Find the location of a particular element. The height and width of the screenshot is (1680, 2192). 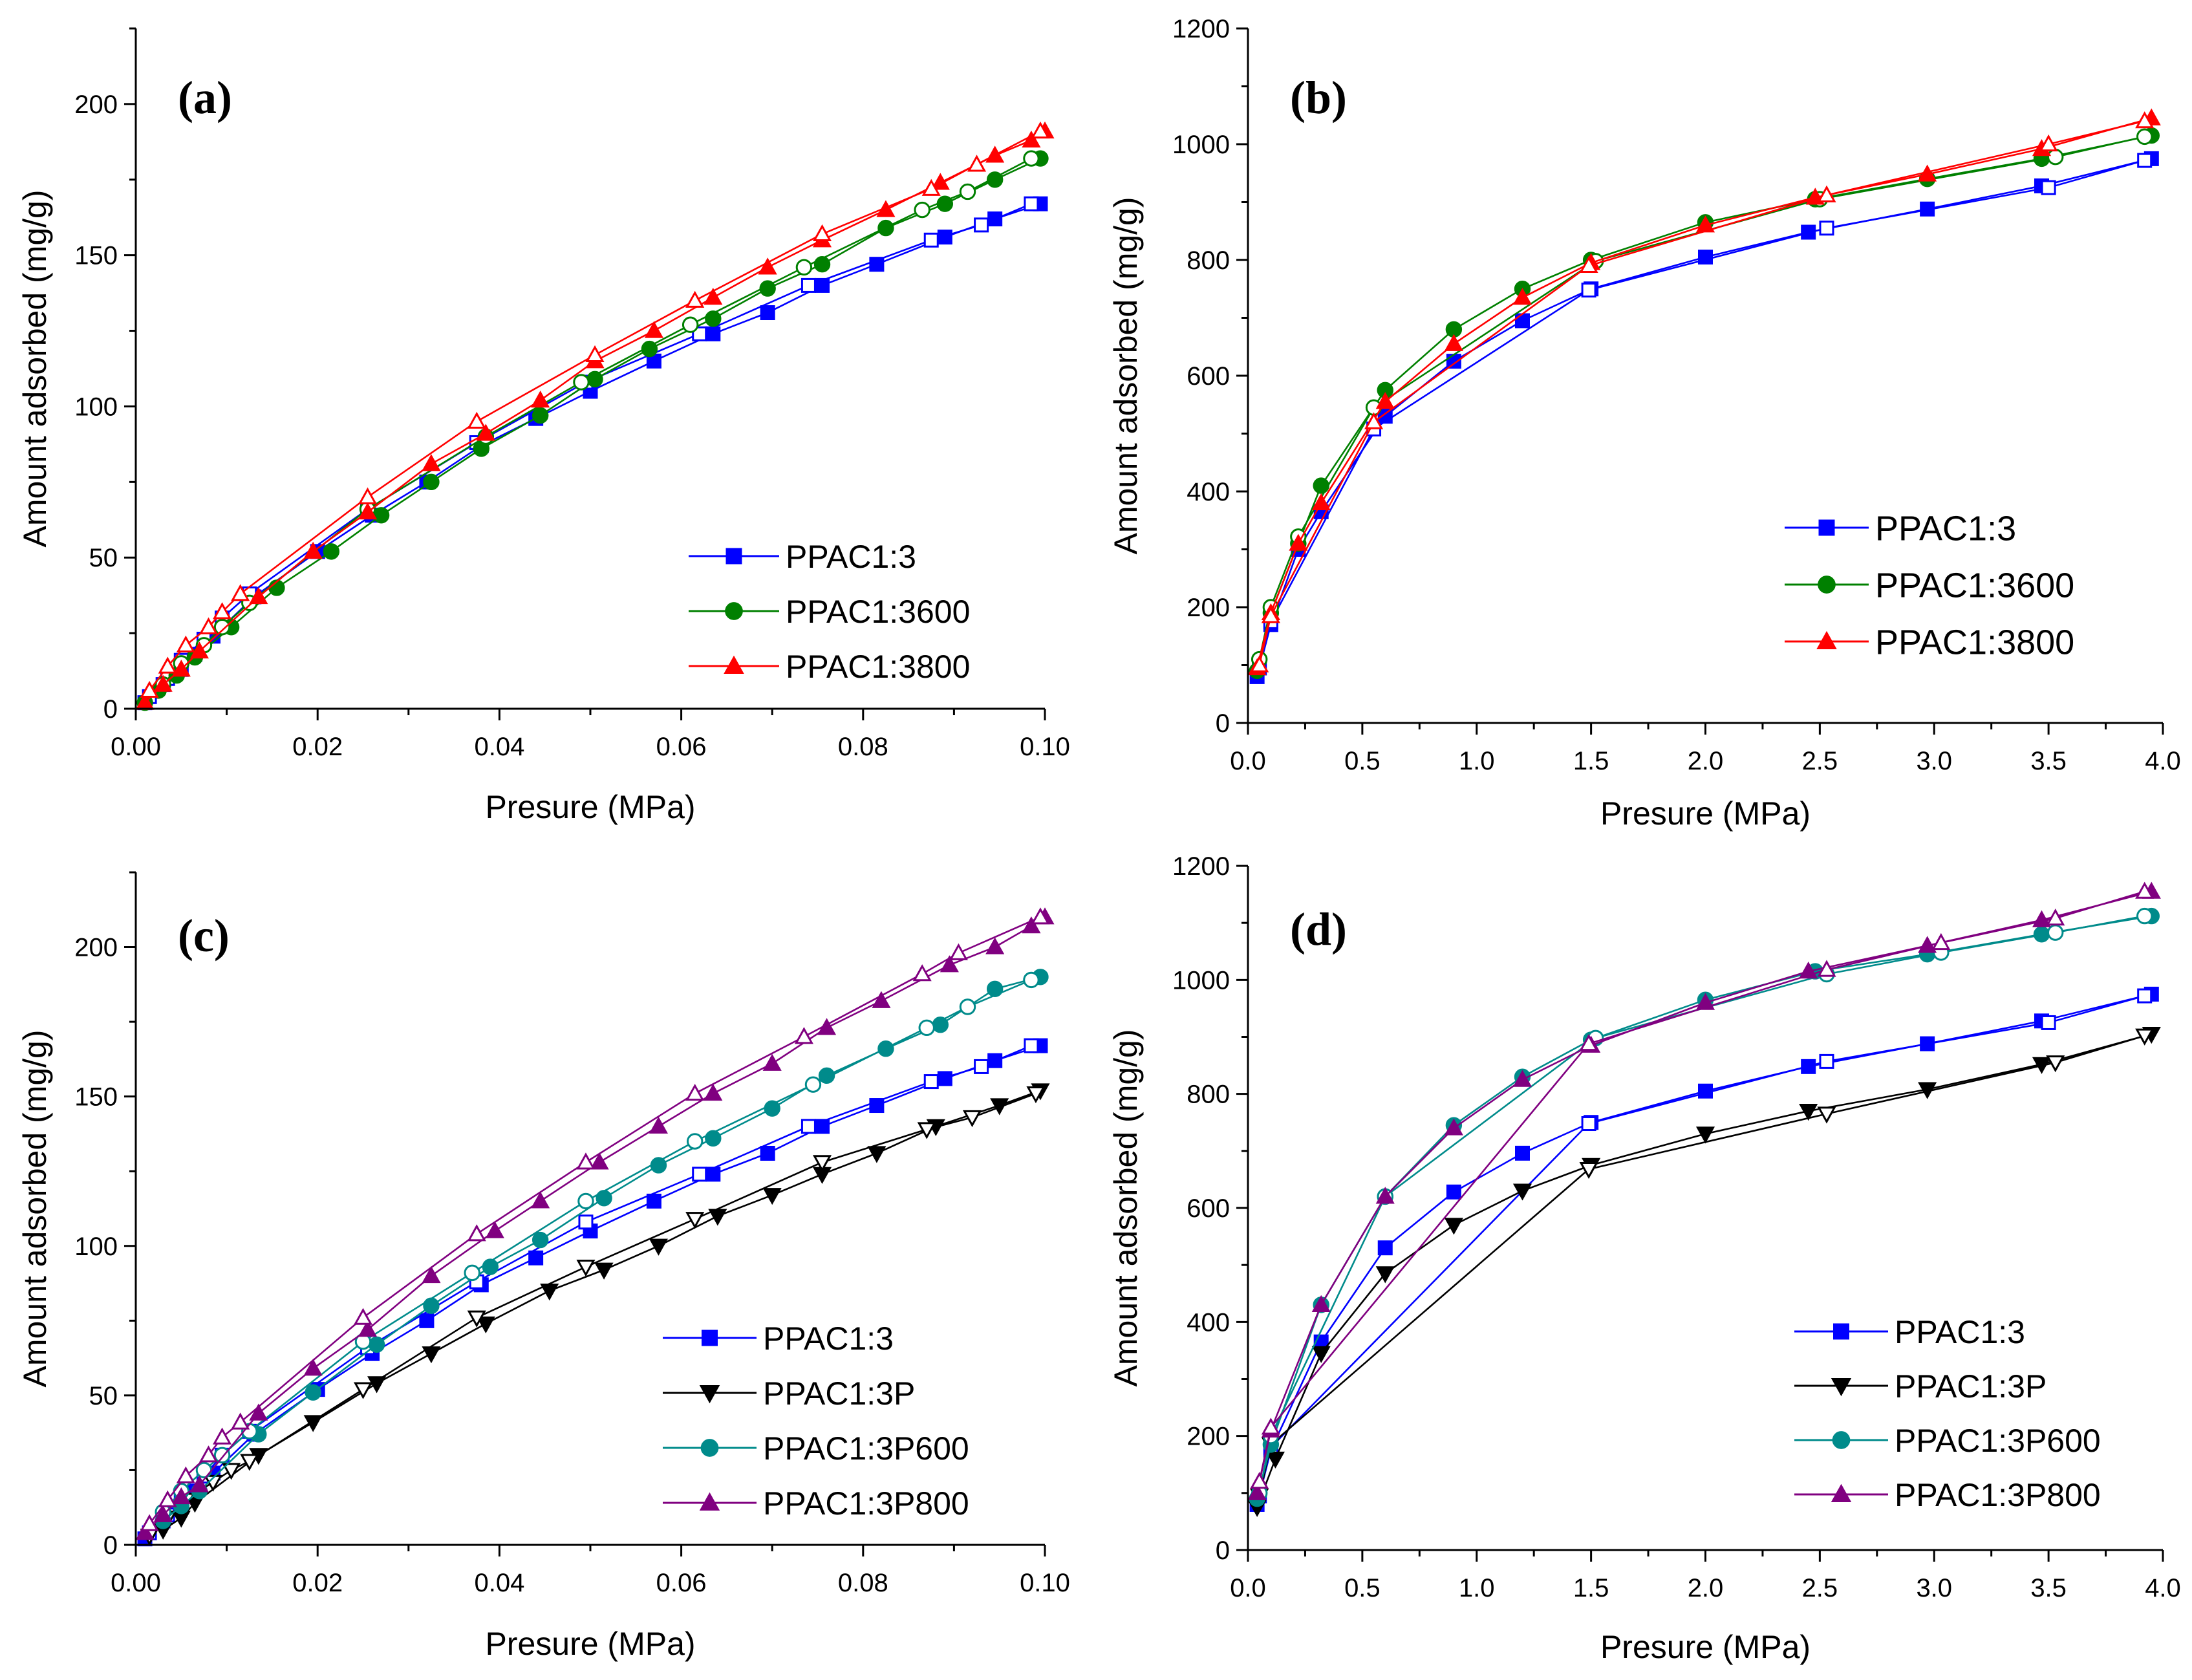

y-tick-label: 1200 is located at coordinates (1201, 866).